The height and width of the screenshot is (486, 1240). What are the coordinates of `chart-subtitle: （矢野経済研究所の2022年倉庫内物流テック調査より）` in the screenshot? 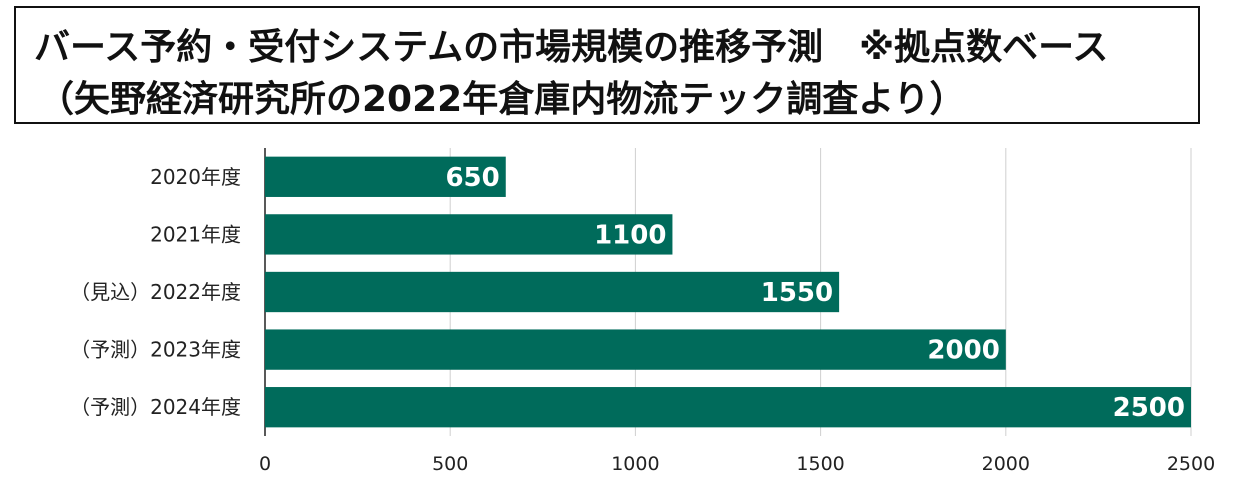 It's located at (502, 99).